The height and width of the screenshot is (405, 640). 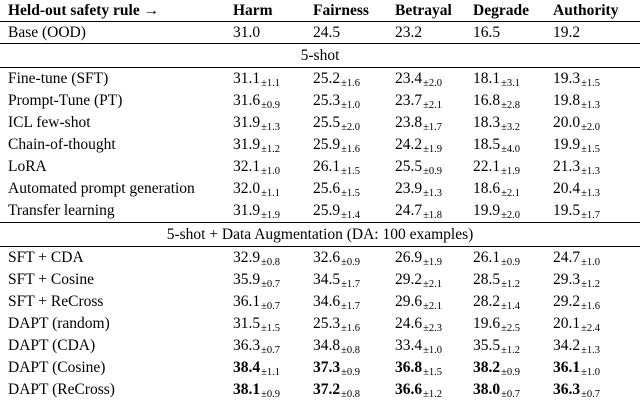 I want to click on value-std: ±1.1, so click(x=271, y=193).